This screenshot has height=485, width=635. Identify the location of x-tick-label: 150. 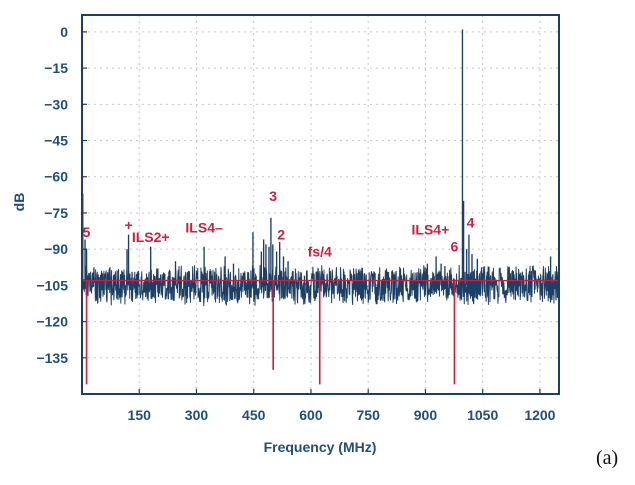
(140, 415).